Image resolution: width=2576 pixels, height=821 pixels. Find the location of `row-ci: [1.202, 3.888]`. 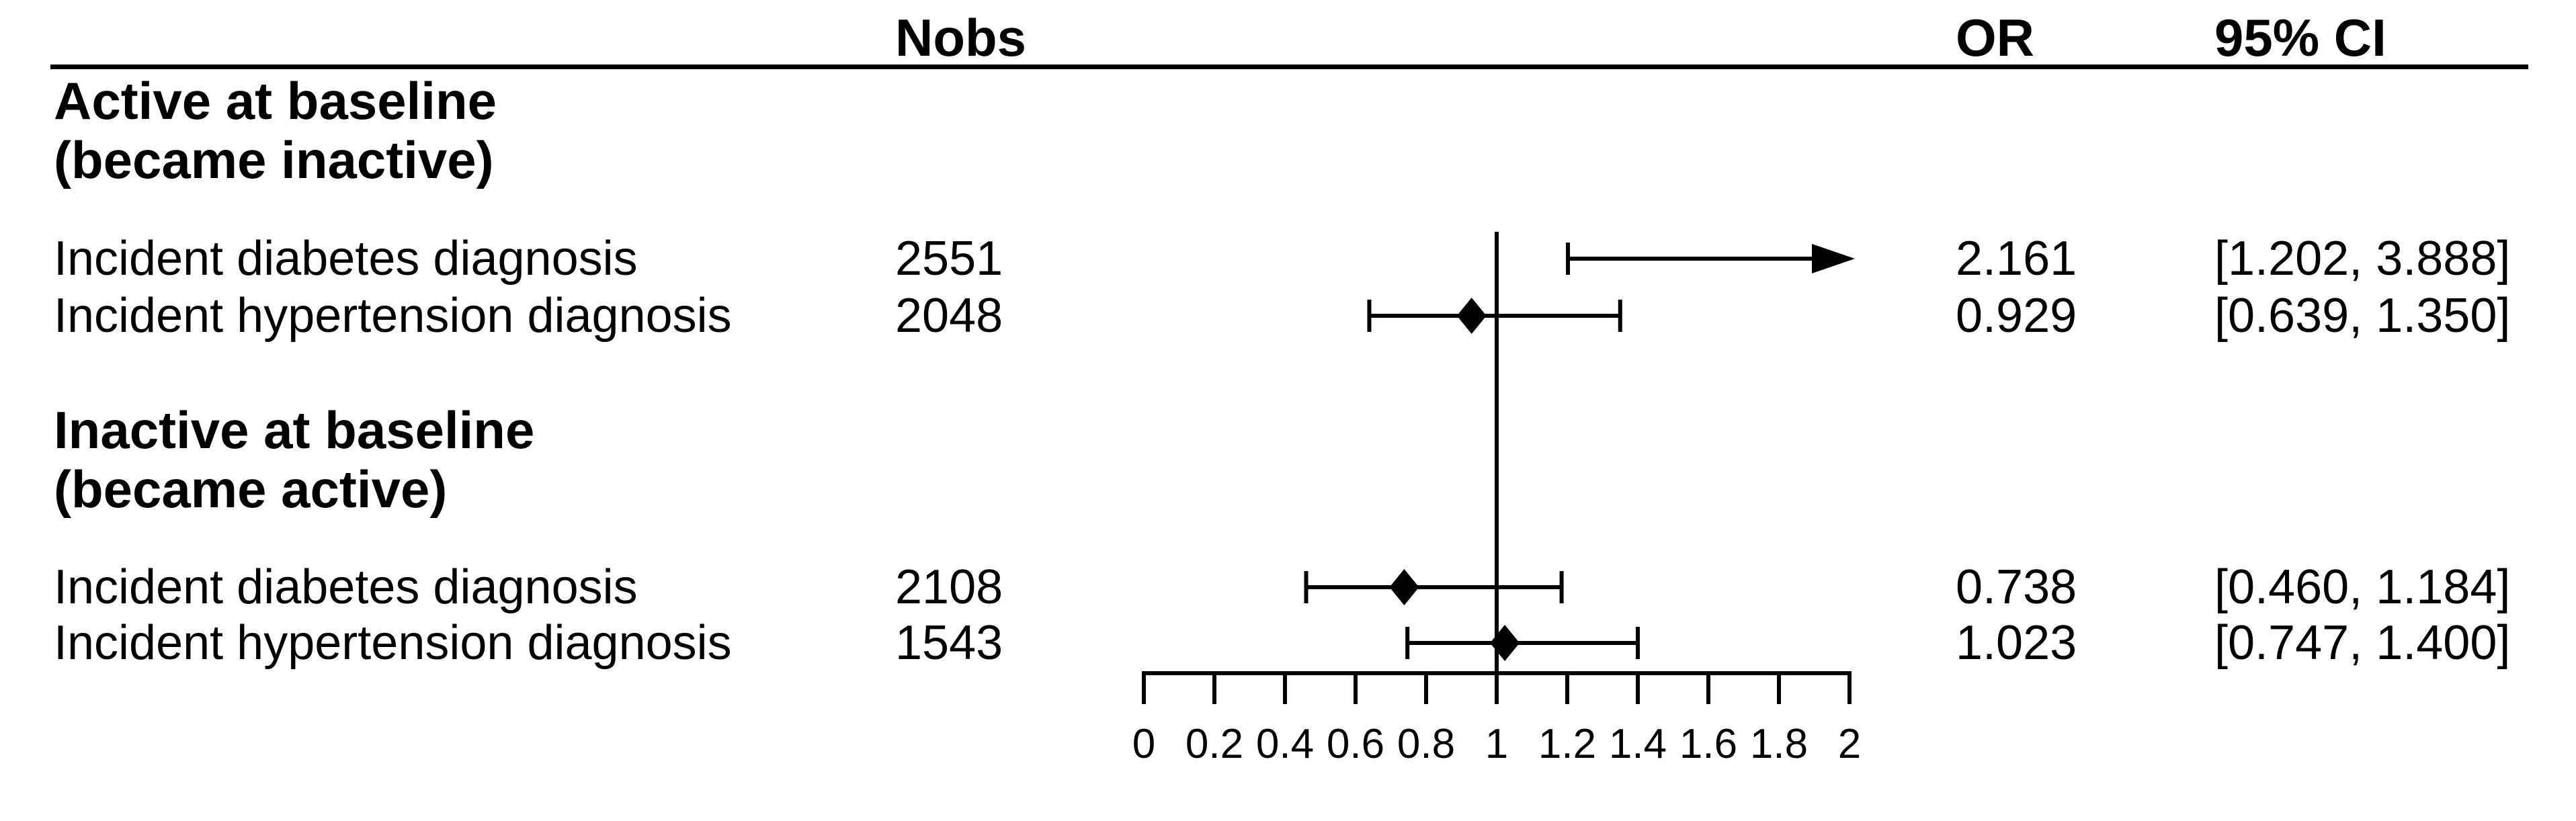

row-ci: [1.202, 3.888] is located at coordinates (2362, 259).